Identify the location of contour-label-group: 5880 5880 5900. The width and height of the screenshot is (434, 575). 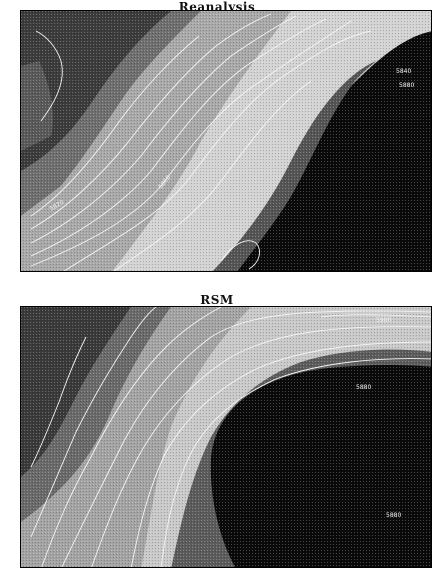
(378, 418).